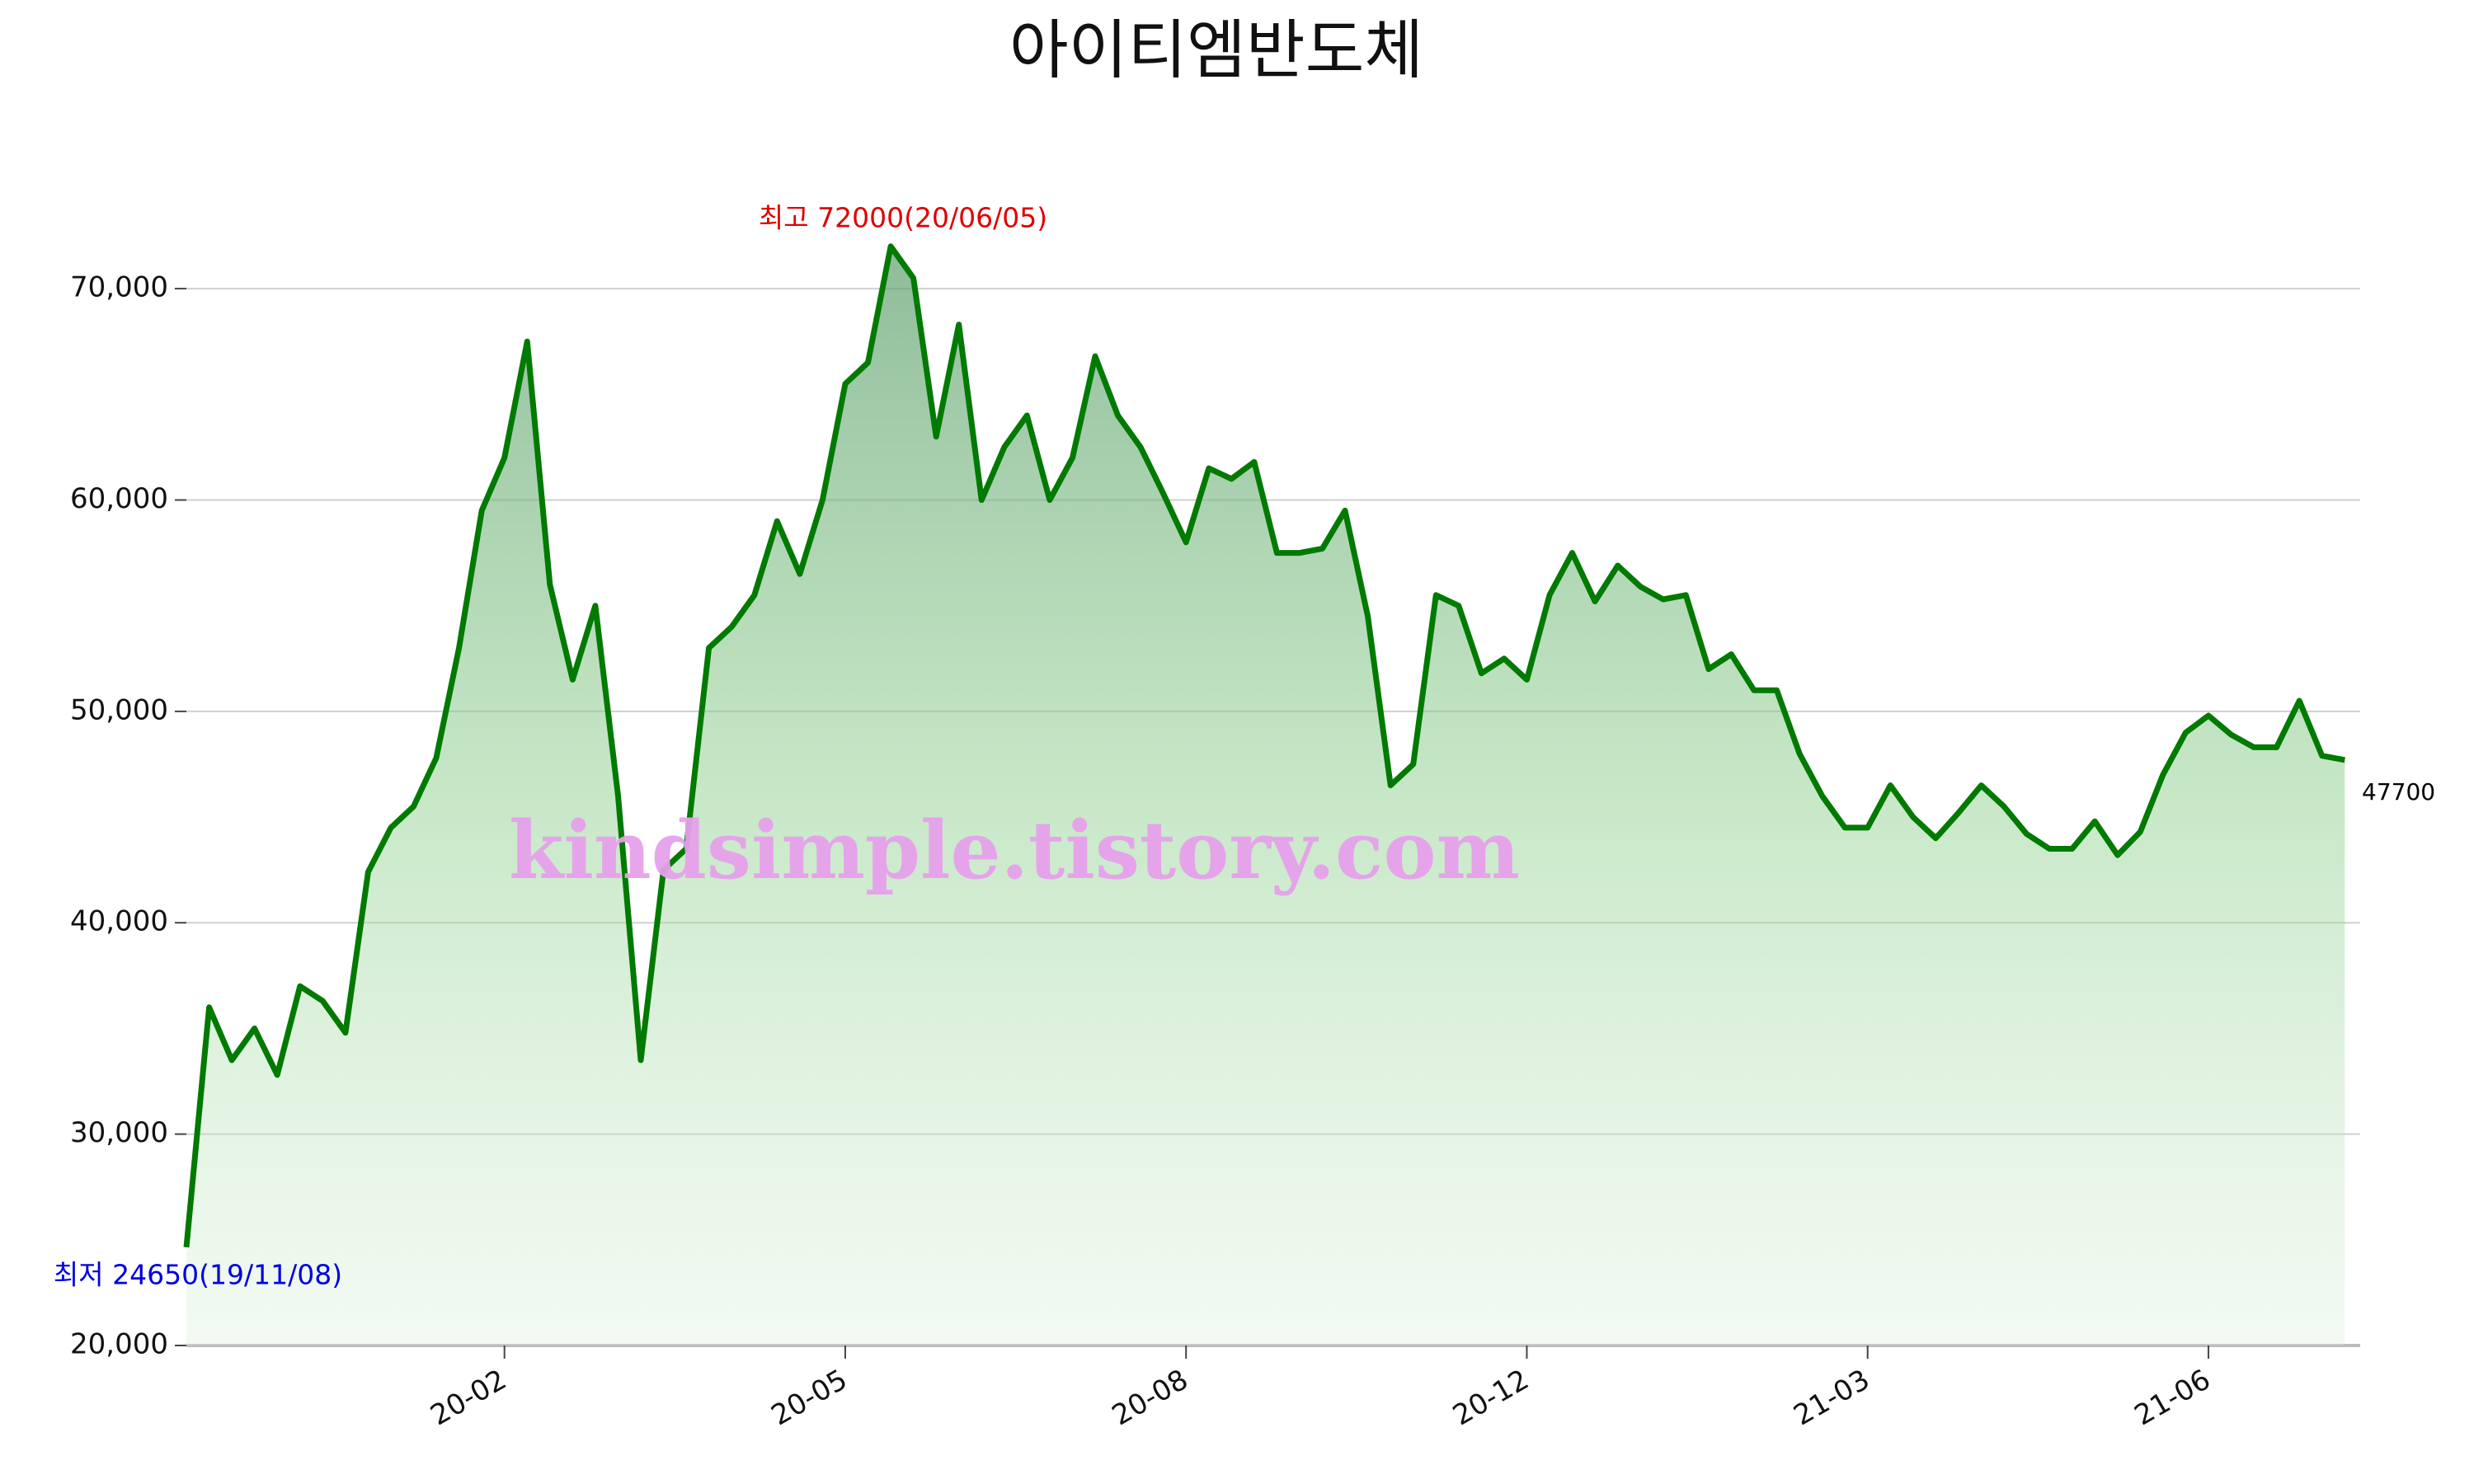 The image size is (2474, 1484). I want to click on x-tick-label: 20-02, so click(468, 1397).